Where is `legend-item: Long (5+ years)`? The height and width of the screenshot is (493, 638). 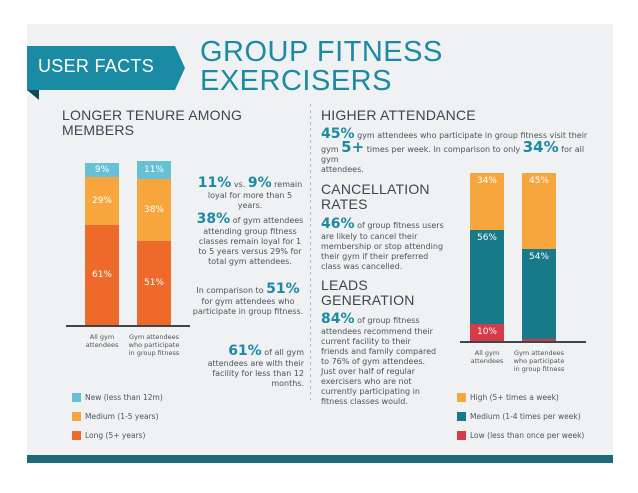 legend-item: Long (5+ years) is located at coordinates (108, 435).